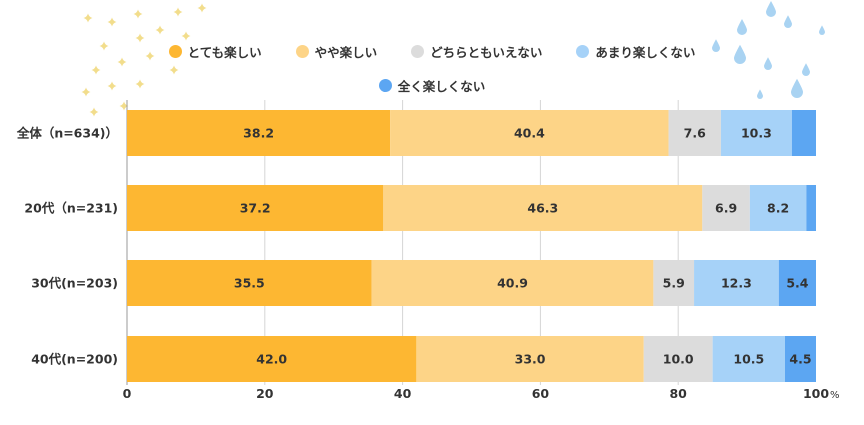 The width and height of the screenshot is (864, 425). What do you see at coordinates (346, 52) in the screenshot?
I see `legend-label: やや楽しい` at bounding box center [346, 52].